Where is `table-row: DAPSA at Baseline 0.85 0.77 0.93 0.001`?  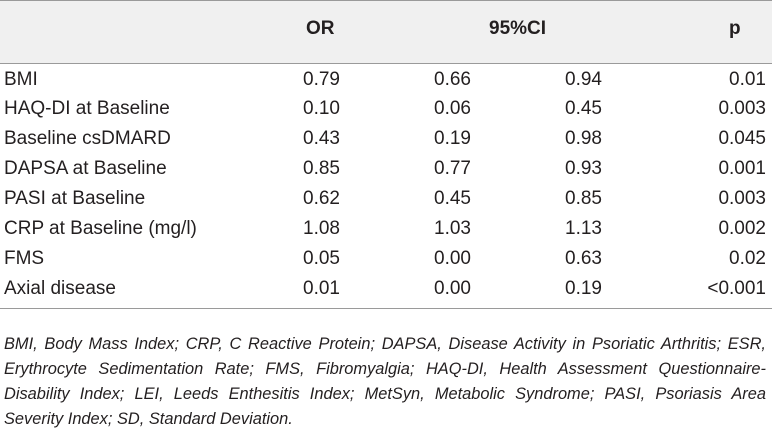 table-row: DAPSA at Baseline 0.85 0.77 0.93 0.001 is located at coordinates (386, 168).